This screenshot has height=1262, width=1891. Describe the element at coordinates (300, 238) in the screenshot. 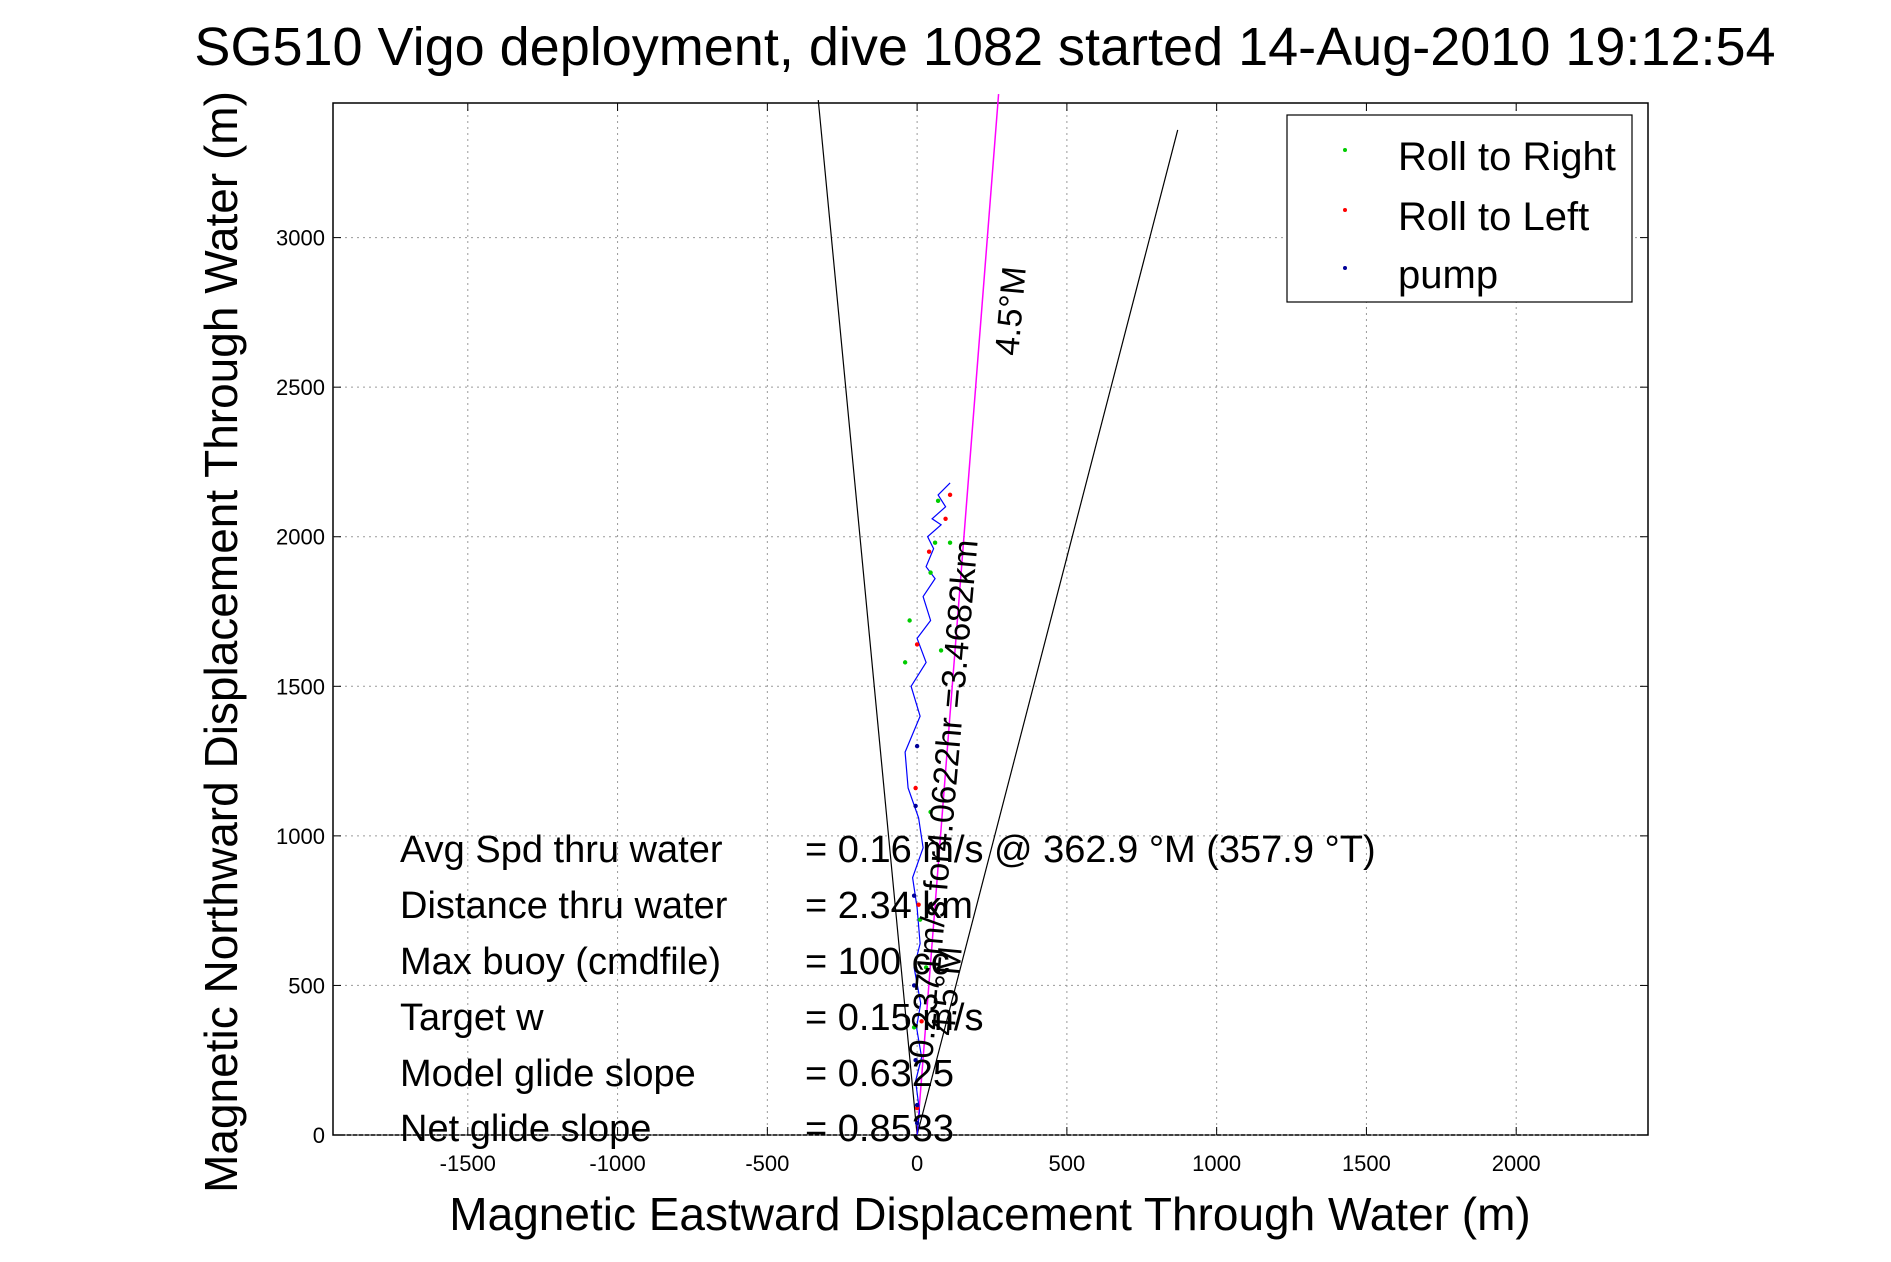

I see `y-tick-label: 3000` at that location.